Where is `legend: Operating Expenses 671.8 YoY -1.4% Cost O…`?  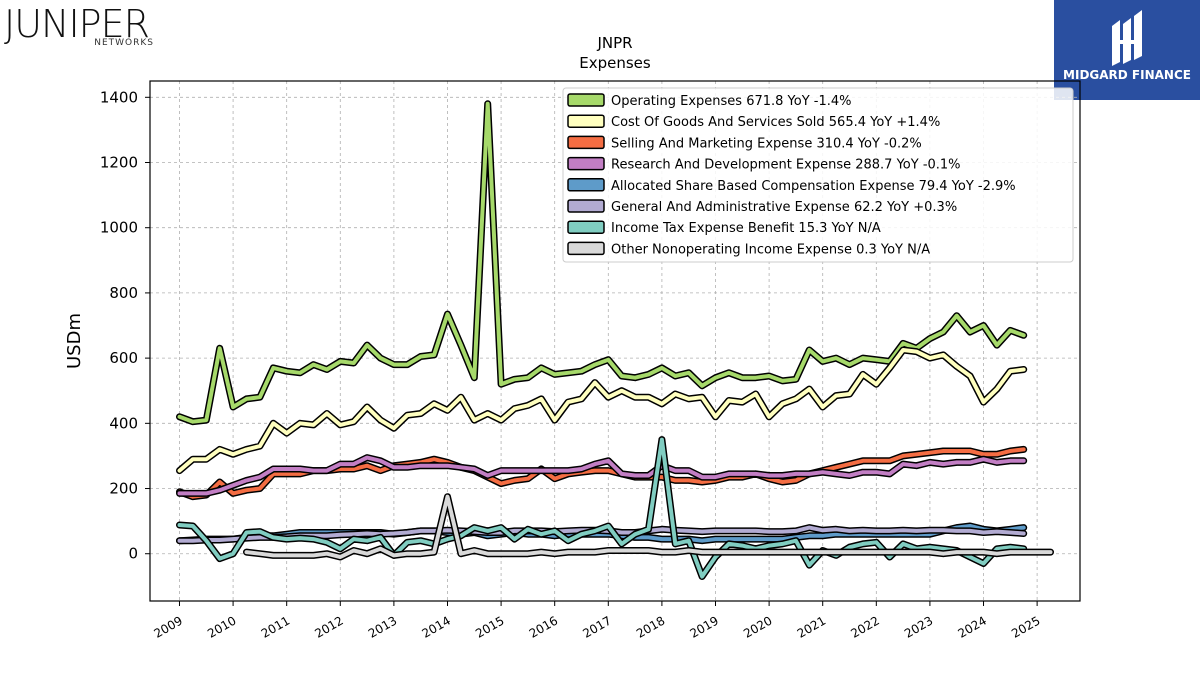 legend: Operating Expenses 671.8 YoY -1.4% Cost O… is located at coordinates (818, 175).